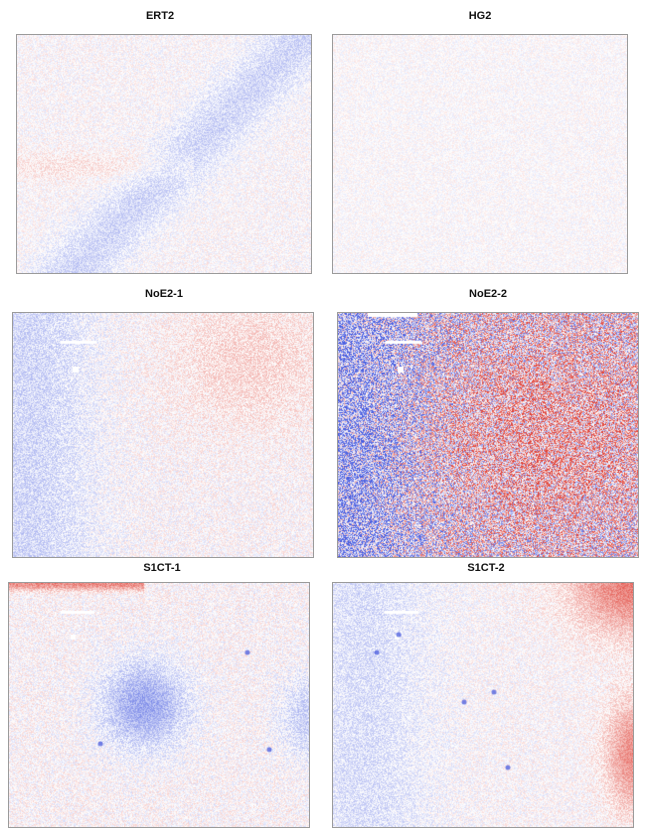 This screenshot has height=838, width=650. What do you see at coordinates (486, 568) in the screenshot?
I see `panel-title-s1ct-2: S1CT-2` at bounding box center [486, 568].